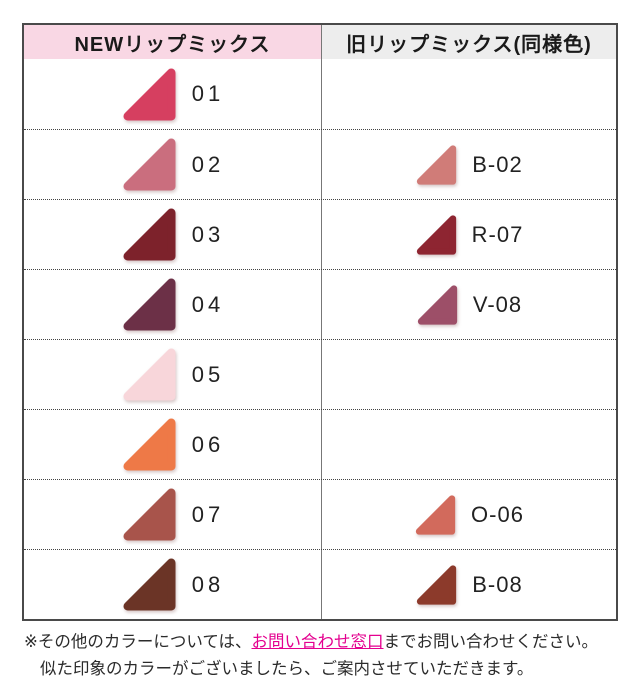 This screenshot has height=692, width=640. What do you see at coordinates (172, 42) in the screenshot?
I see `header-new-lipmix: NEWリップミックス` at bounding box center [172, 42].